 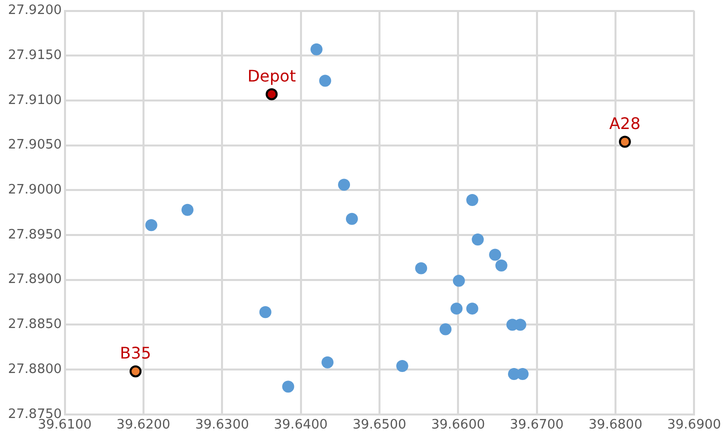 What do you see at coordinates (537, 425) in the screenshot?
I see `x-tick-label: 39.6700` at bounding box center [537, 425].